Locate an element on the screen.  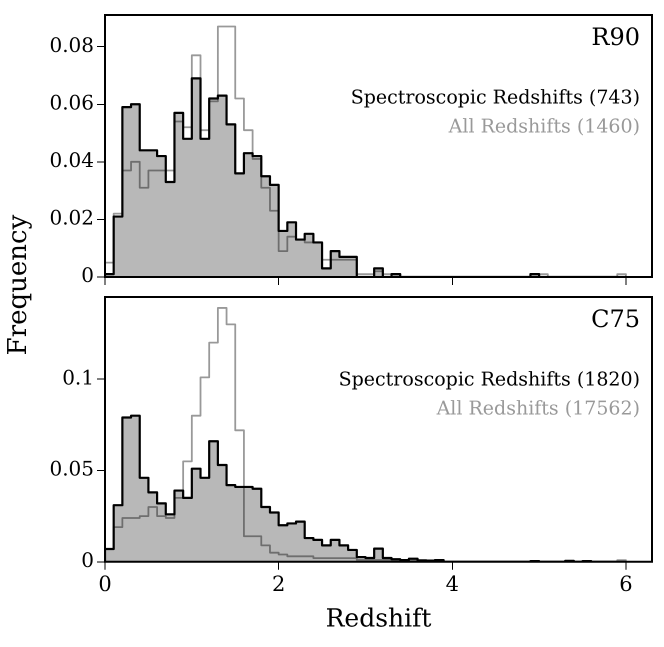
y-tick-label: 0.05 is located at coordinates (71, 468).